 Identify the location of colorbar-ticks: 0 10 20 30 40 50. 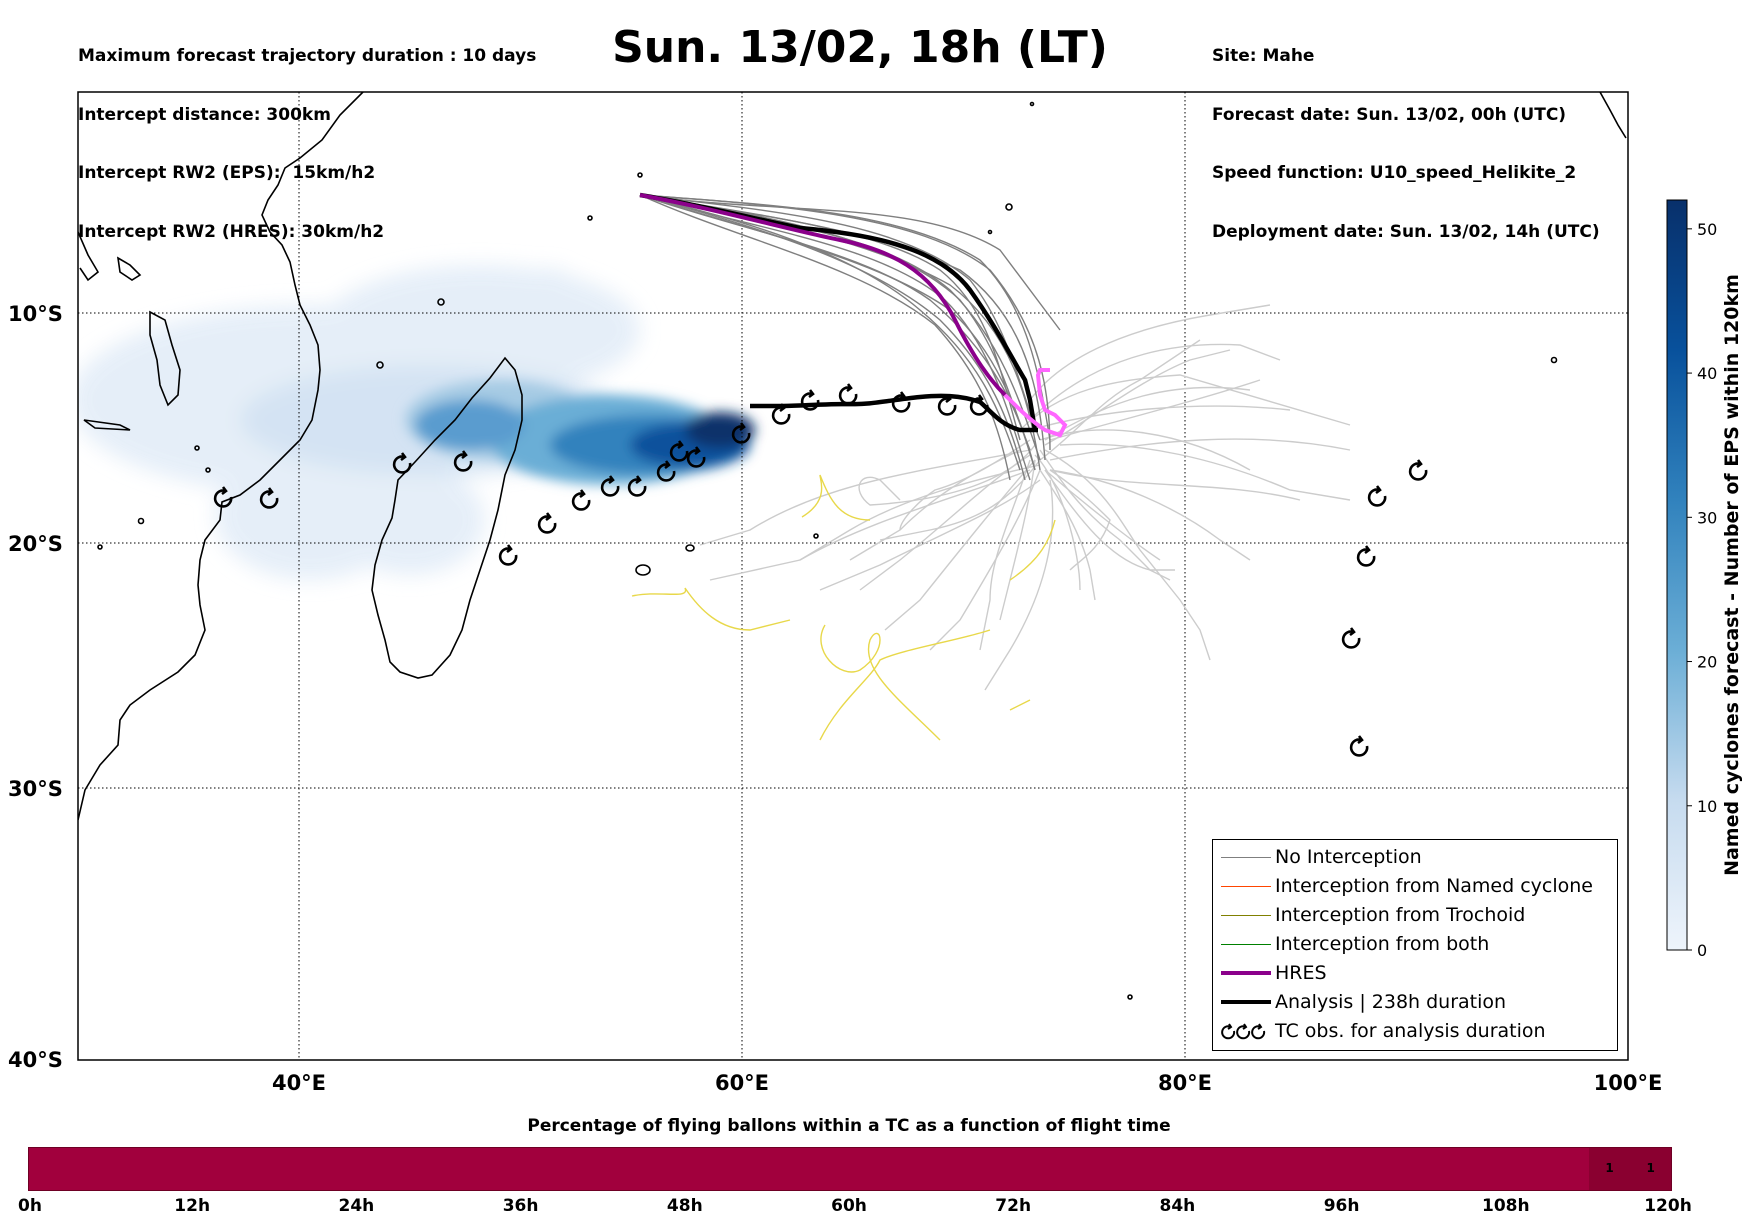
(1702, 590).